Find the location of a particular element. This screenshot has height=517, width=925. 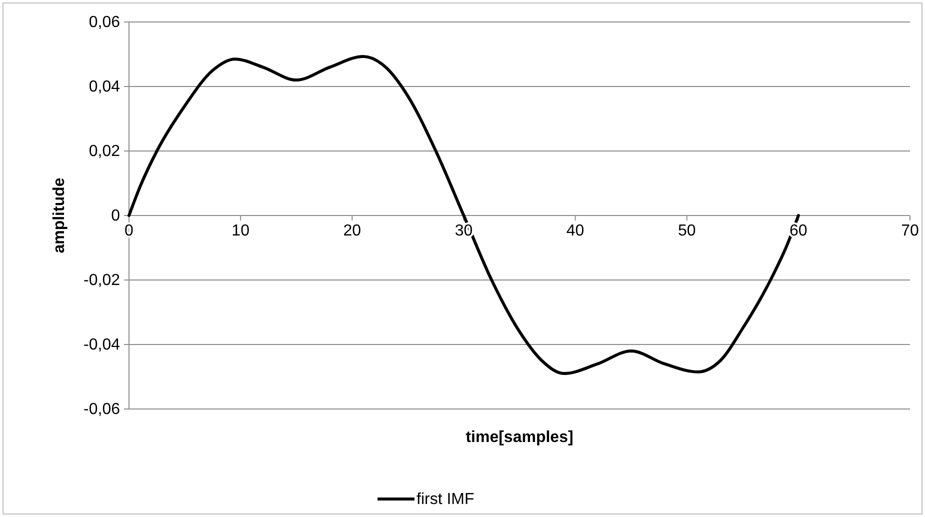

x-tick-label: 40 is located at coordinates (575, 231).